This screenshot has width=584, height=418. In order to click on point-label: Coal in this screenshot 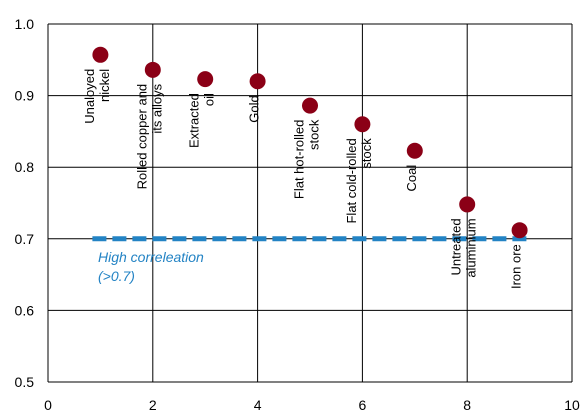, I will do `click(411, 178)`.